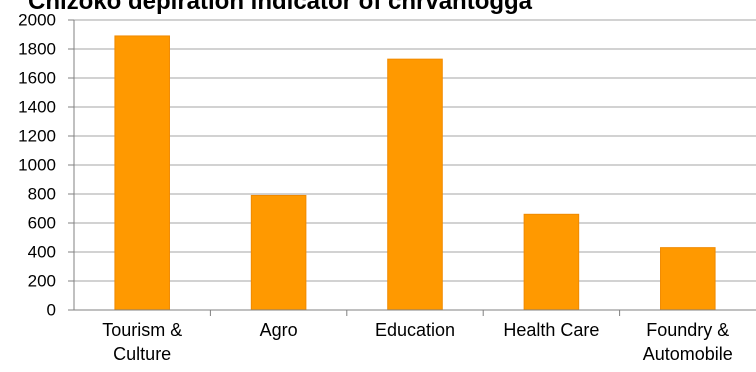 This screenshot has width=756, height=372. What do you see at coordinates (142, 354) in the screenshot?
I see `x-category-label: Culture` at bounding box center [142, 354].